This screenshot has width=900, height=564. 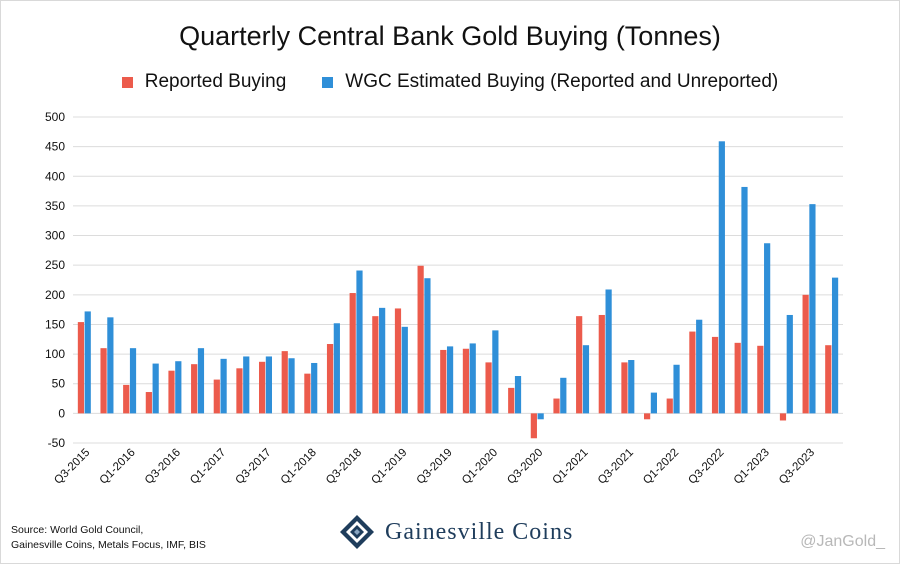 What do you see at coordinates (55, 176) in the screenshot?
I see `y-tick-label: 400` at bounding box center [55, 176].